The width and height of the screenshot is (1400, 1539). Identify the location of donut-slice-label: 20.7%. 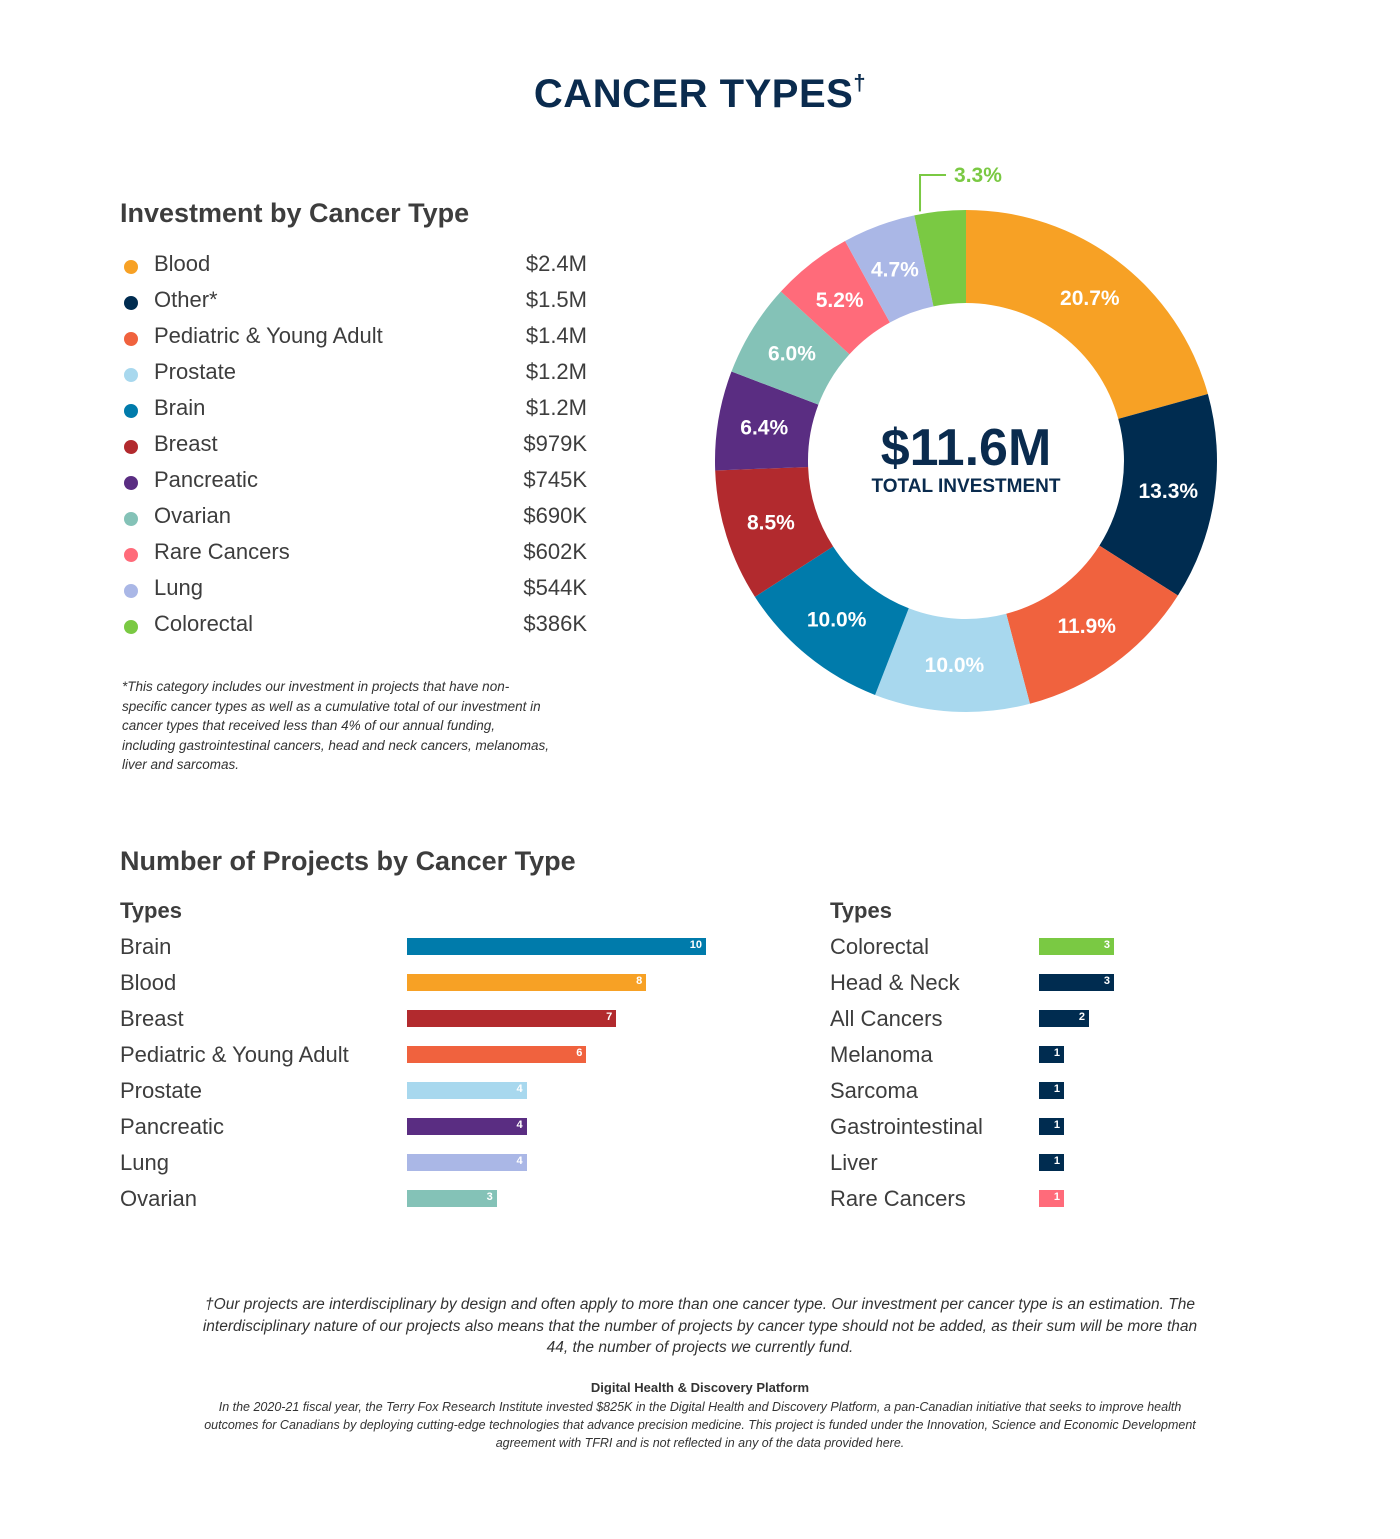
(1090, 298).